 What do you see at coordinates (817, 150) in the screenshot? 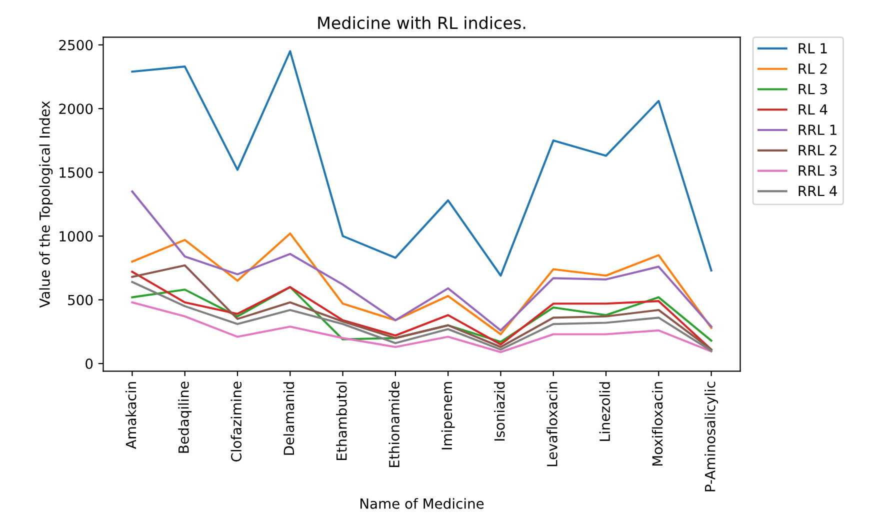
I see `legend-label: RRL 2` at bounding box center [817, 150].